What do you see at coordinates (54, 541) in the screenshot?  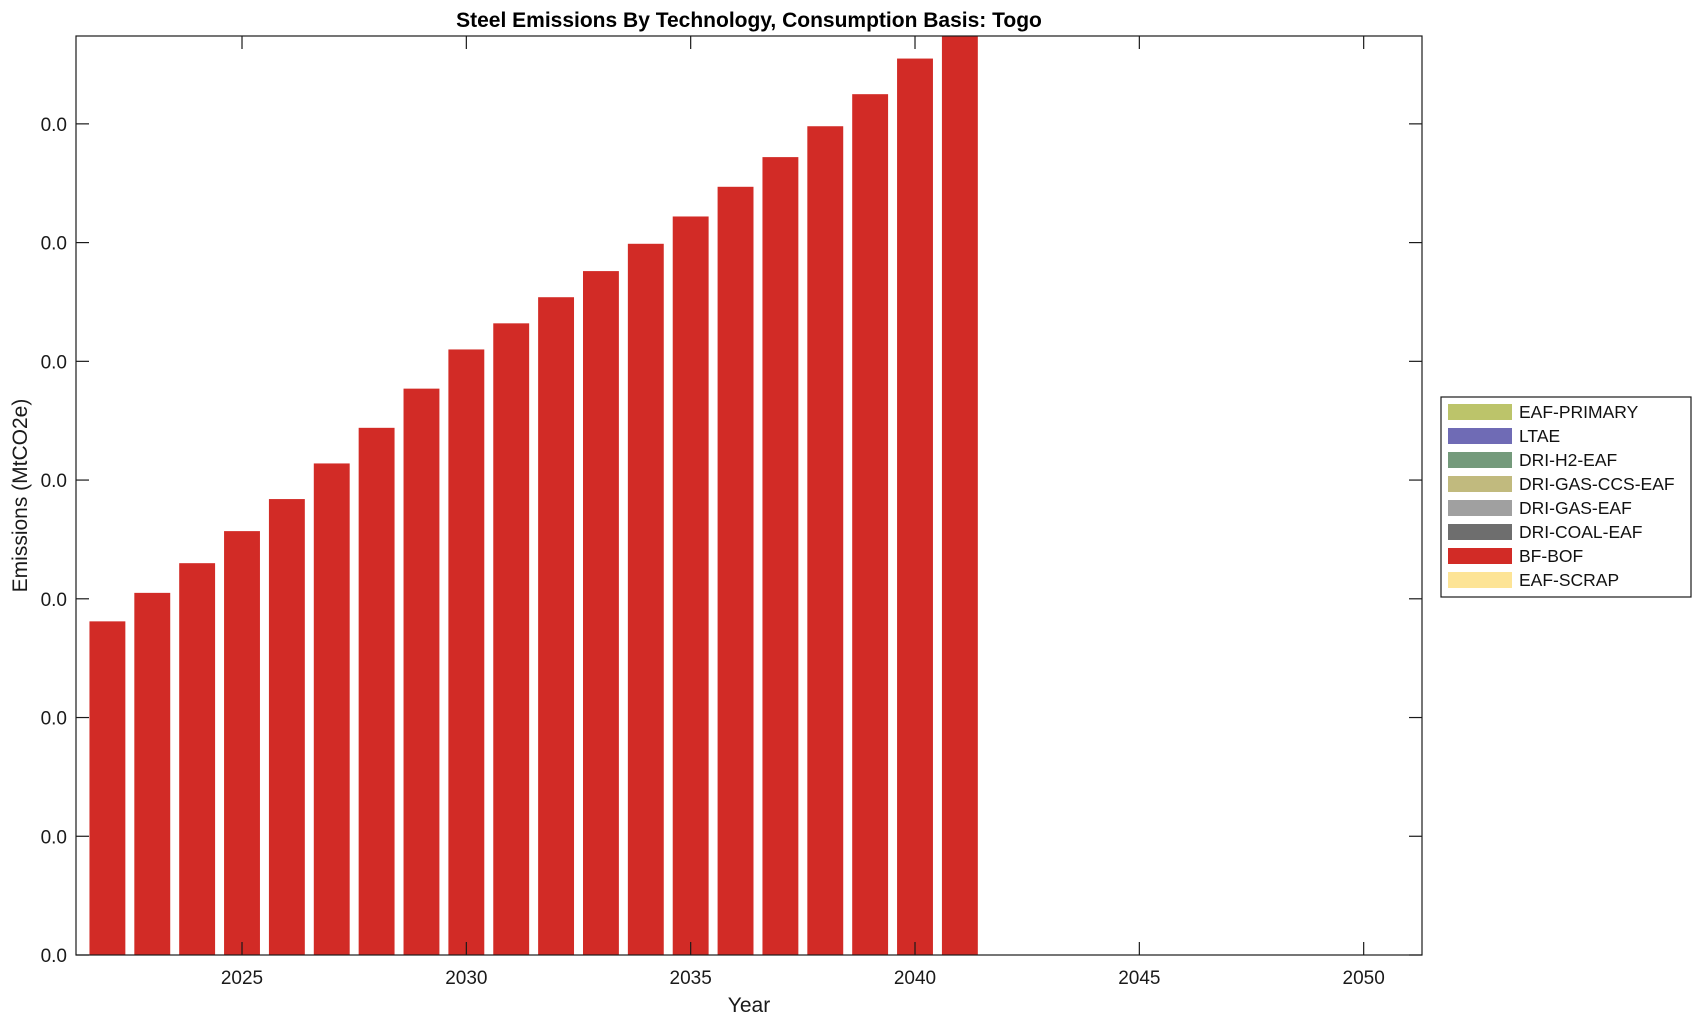 I see `y-tick-labels: 0.0 0.0 0.0 0.0 0.0 0.0 0.0 0.0` at bounding box center [54, 541].